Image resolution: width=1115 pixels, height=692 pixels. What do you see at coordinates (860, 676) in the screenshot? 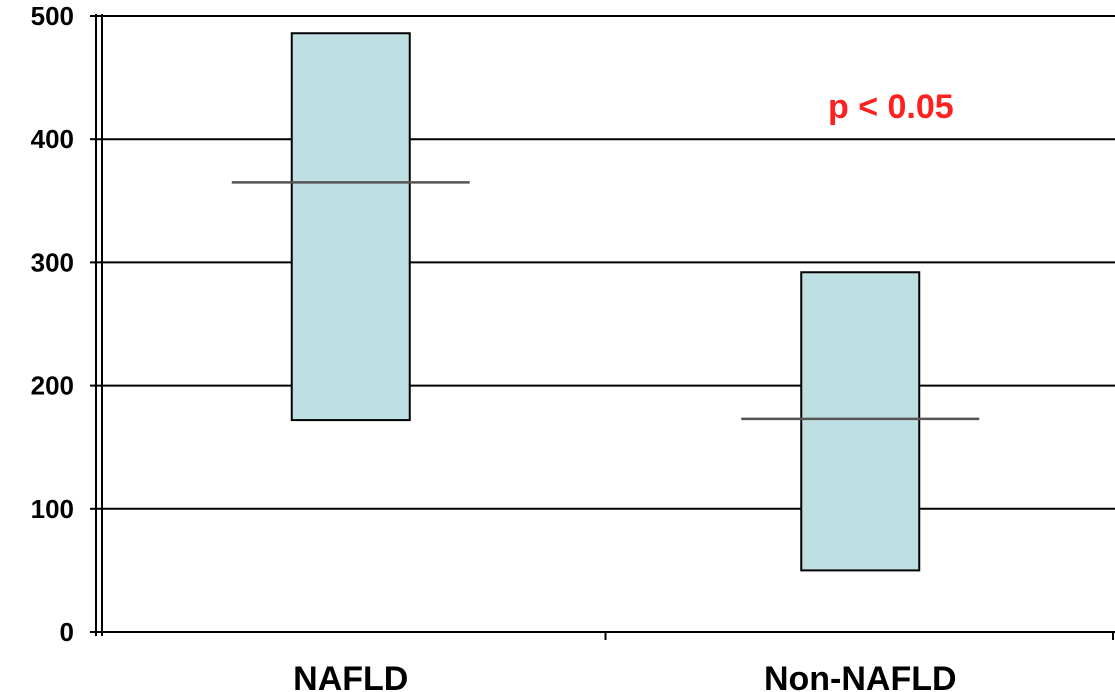
I see `x-tick-label: Non-NAFLD` at bounding box center [860, 676].